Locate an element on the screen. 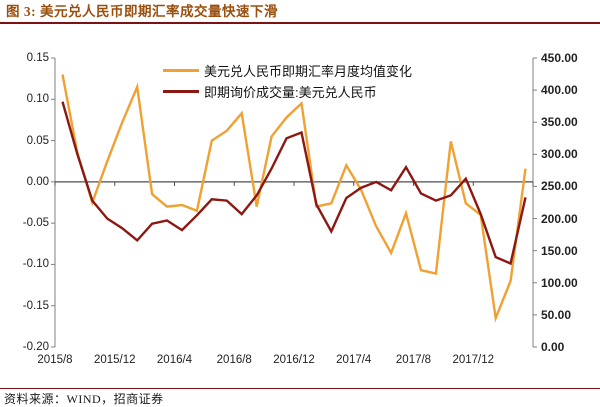 The width and height of the screenshot is (600, 407). legend-label: 即期询价成交量:美元兑人民币 is located at coordinates (290, 92).